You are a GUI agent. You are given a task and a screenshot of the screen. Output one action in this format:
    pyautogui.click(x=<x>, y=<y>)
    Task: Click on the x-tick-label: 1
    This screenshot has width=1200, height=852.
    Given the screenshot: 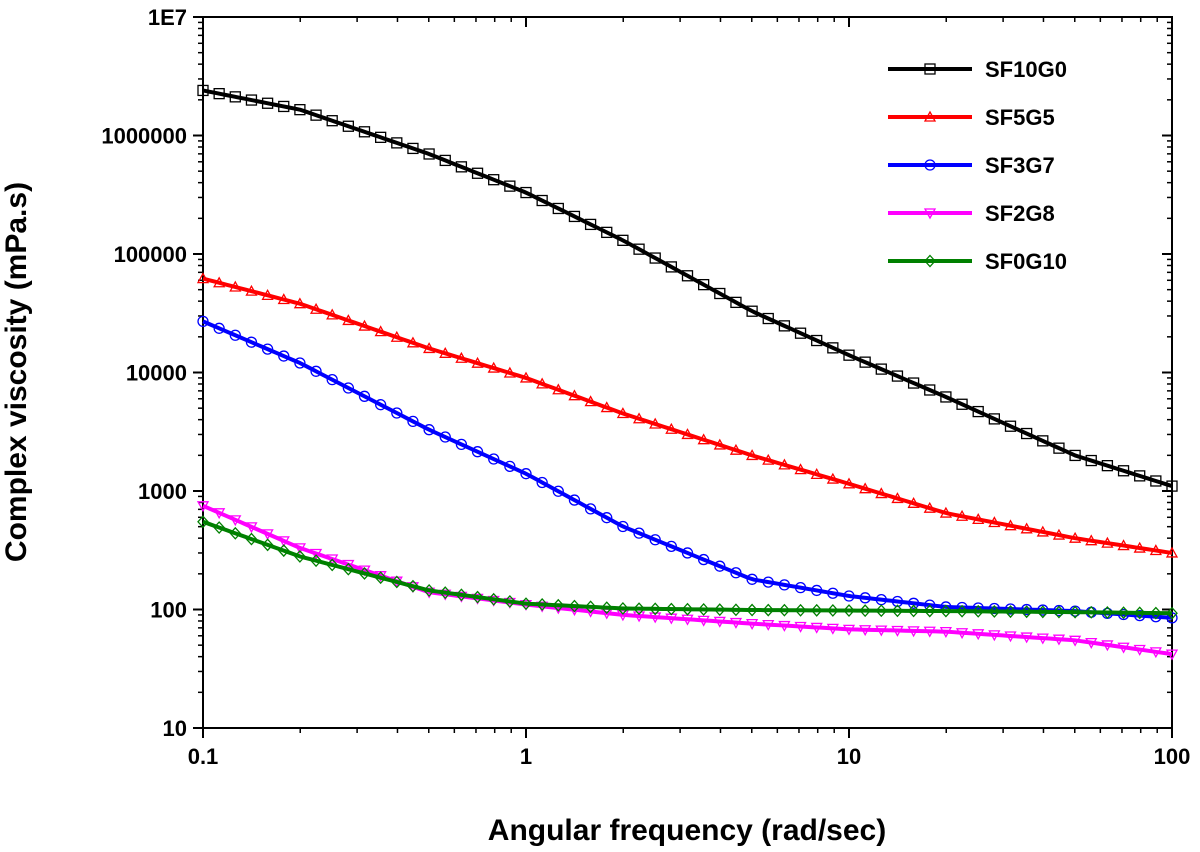 What is the action you would take?
    pyautogui.click(x=526, y=756)
    